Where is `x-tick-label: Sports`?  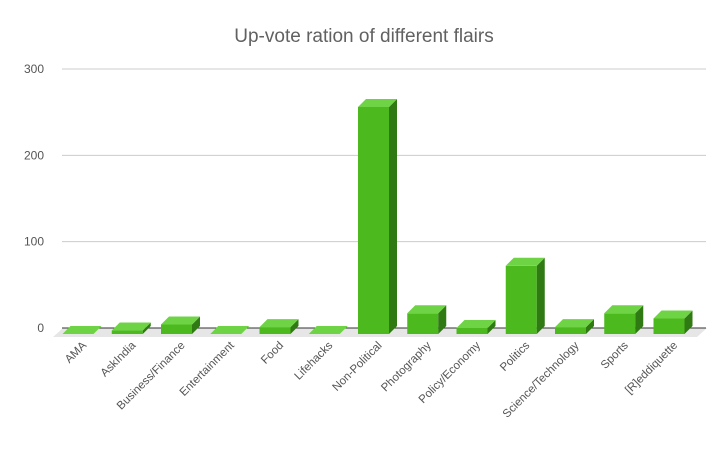
x-tick-label: Sports is located at coordinates (615, 355).